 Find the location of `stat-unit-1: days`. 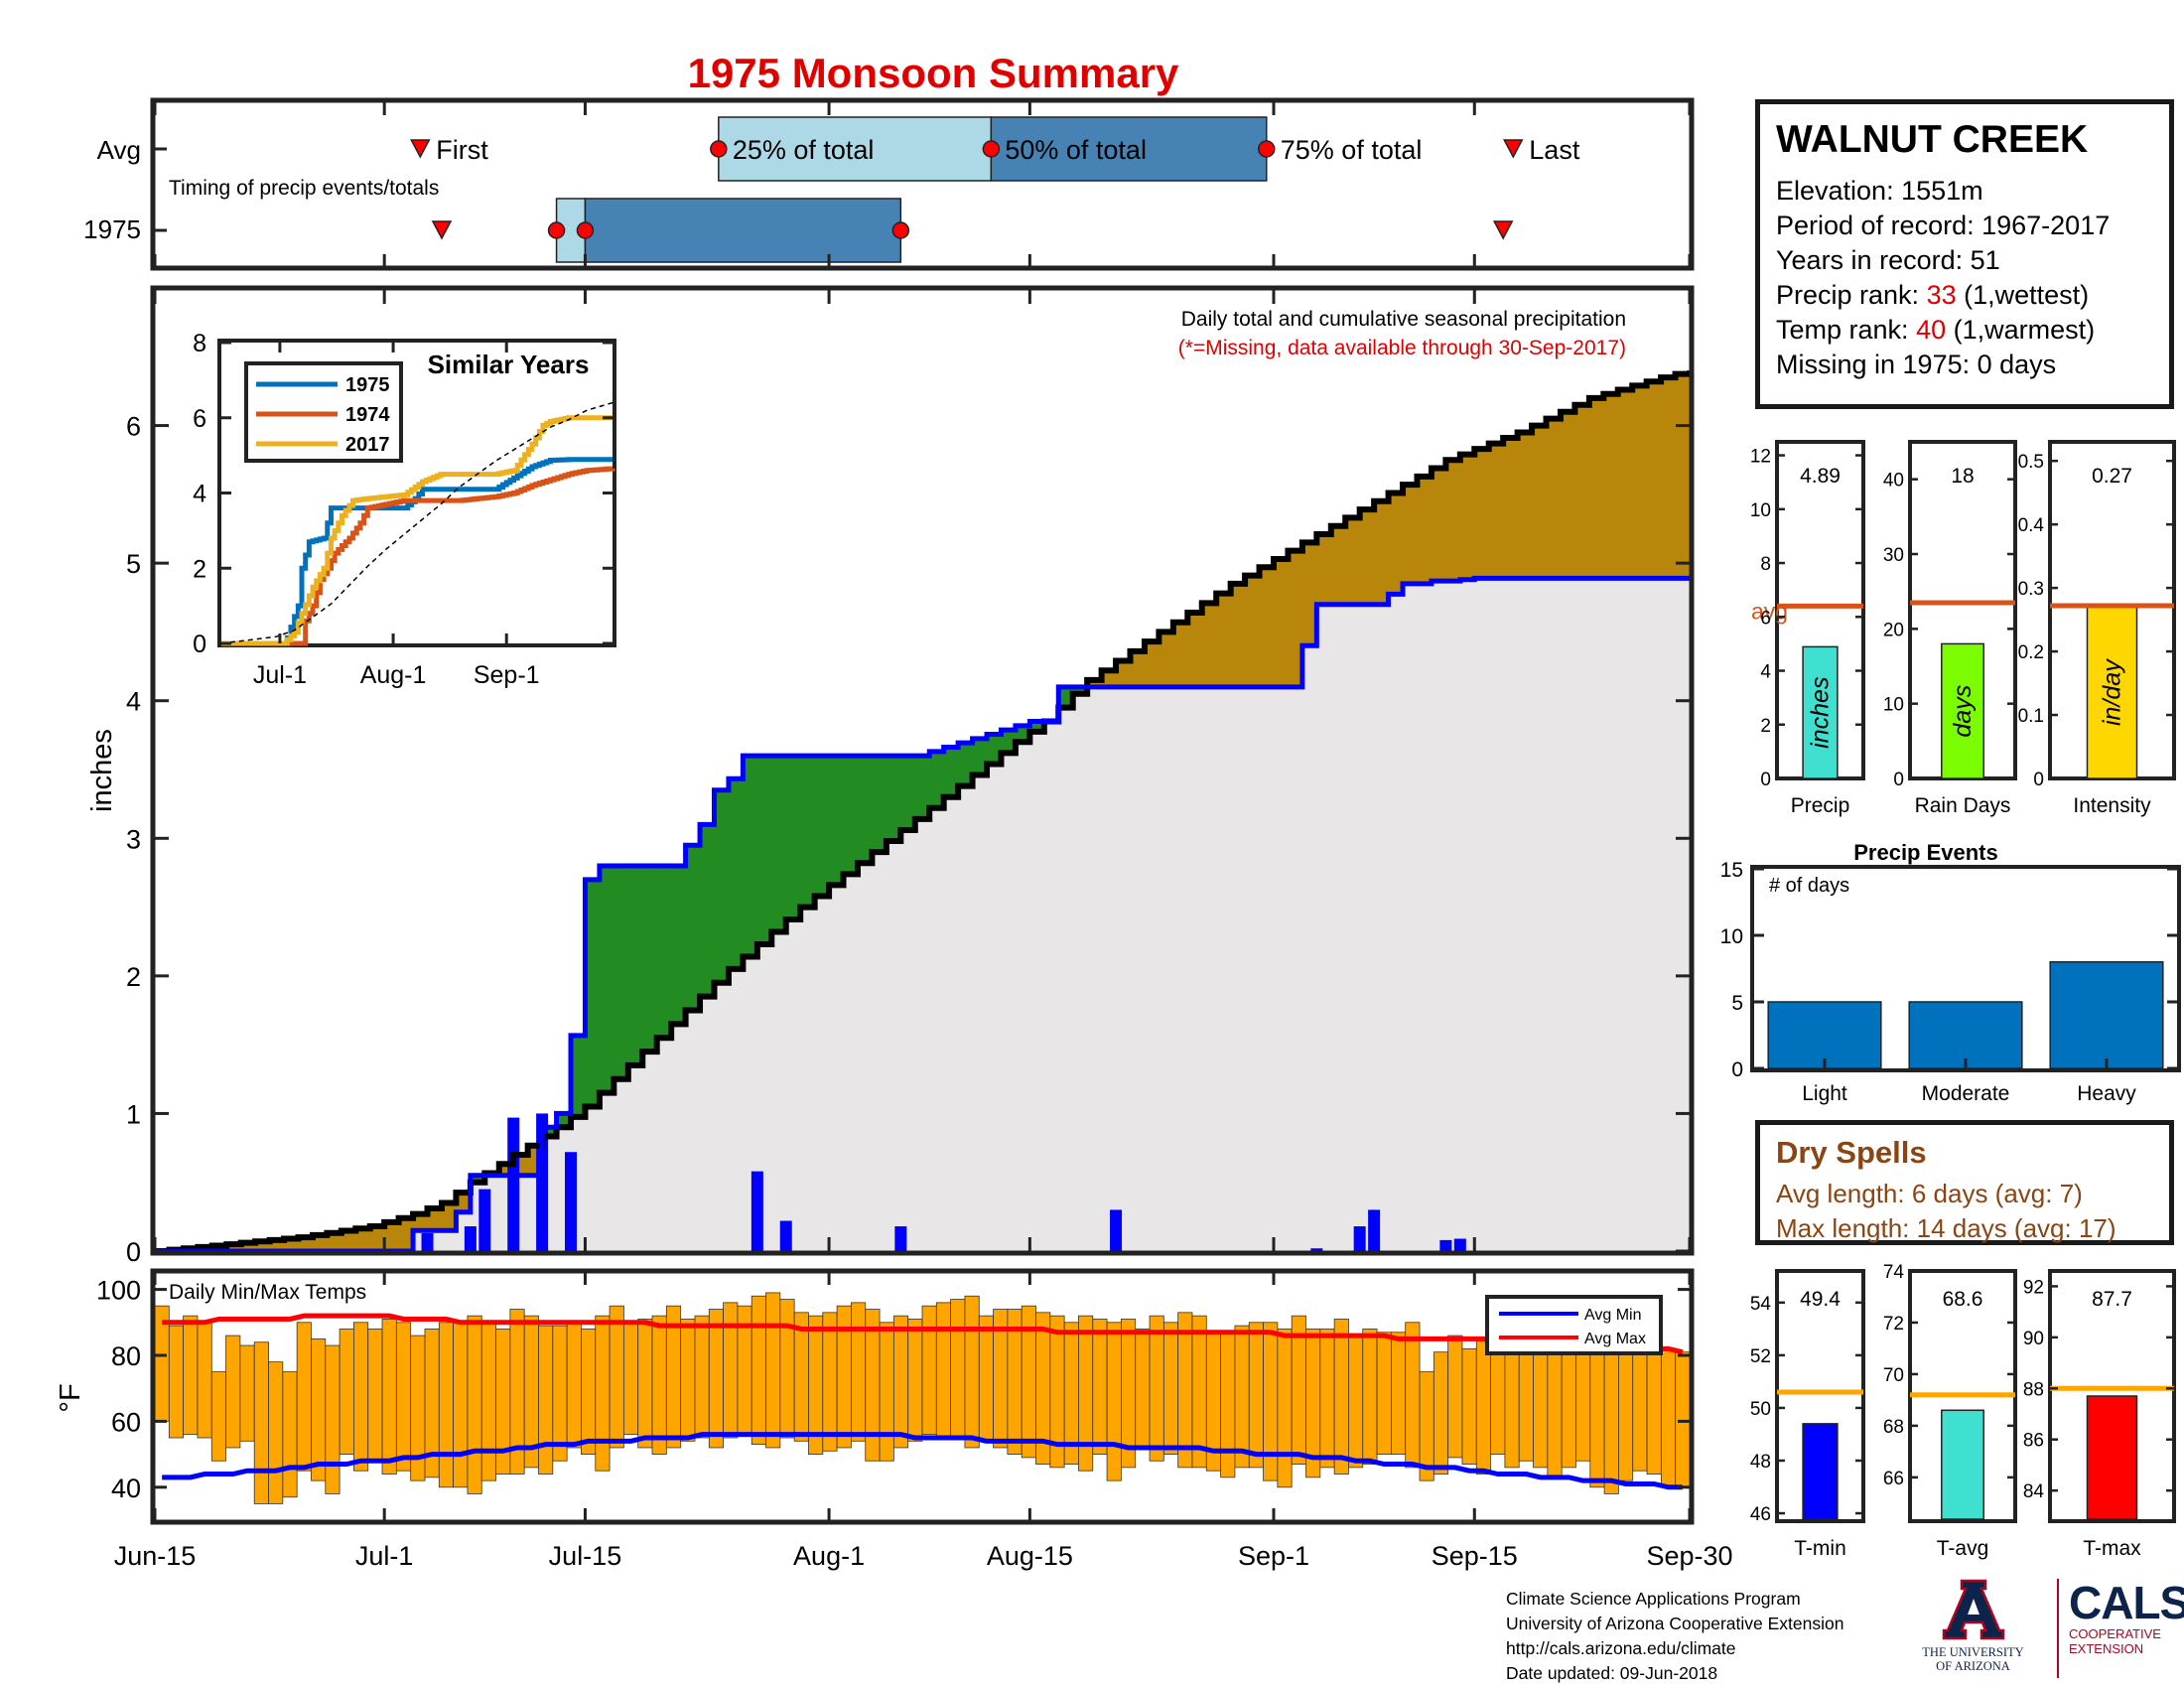

stat-unit-1: days is located at coordinates (1963, 711).